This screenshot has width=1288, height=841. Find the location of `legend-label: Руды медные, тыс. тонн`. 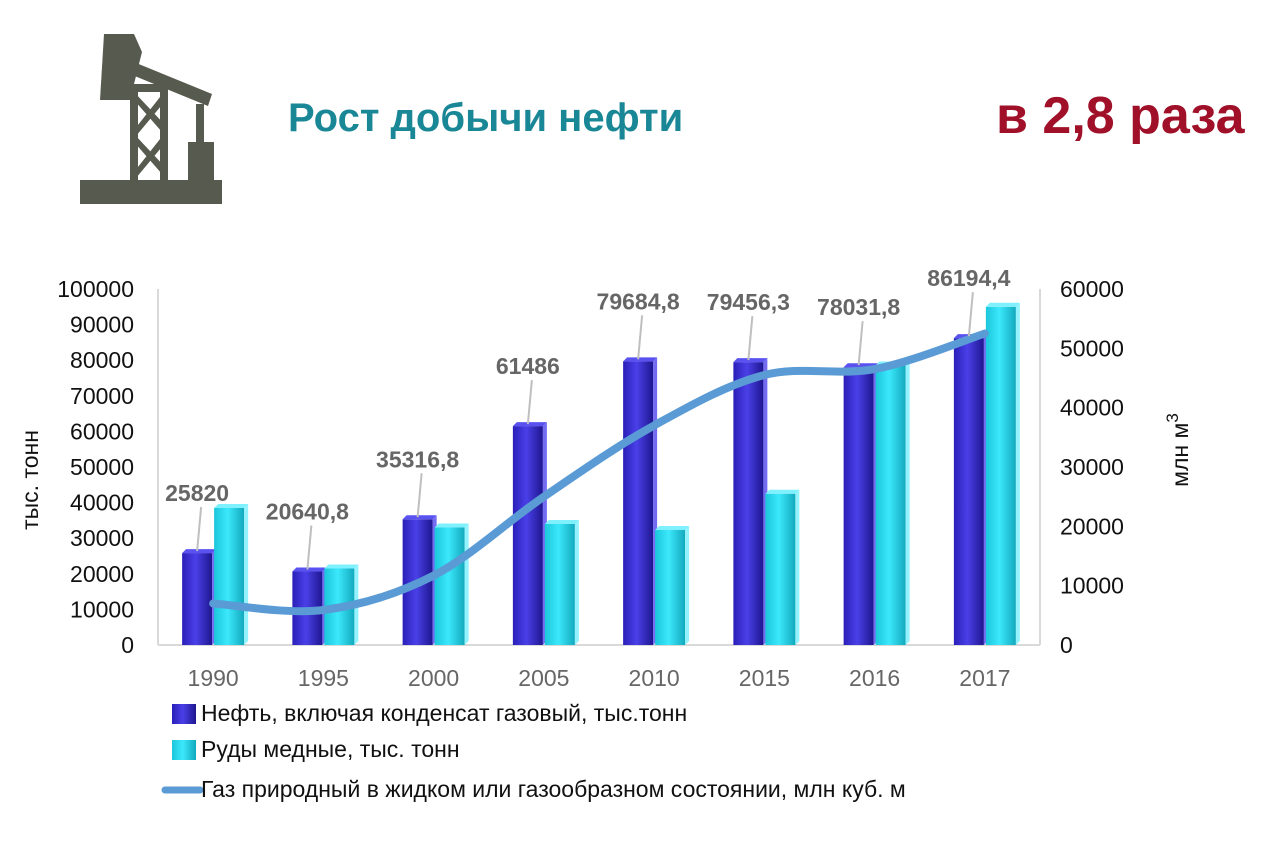

legend-label: Руды медные, тыс. тонн is located at coordinates (330, 749).